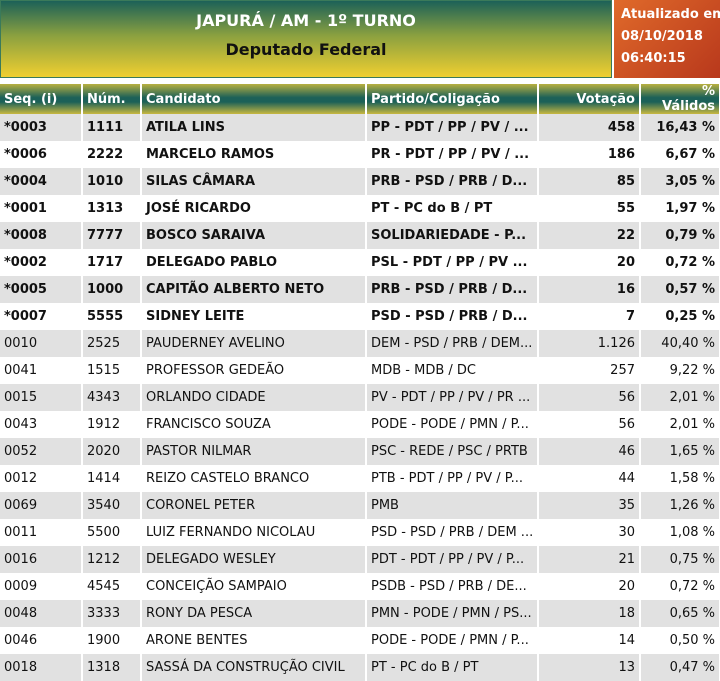  I want to click on cell-valid-pct: 0,72 %, so click(680, 586).